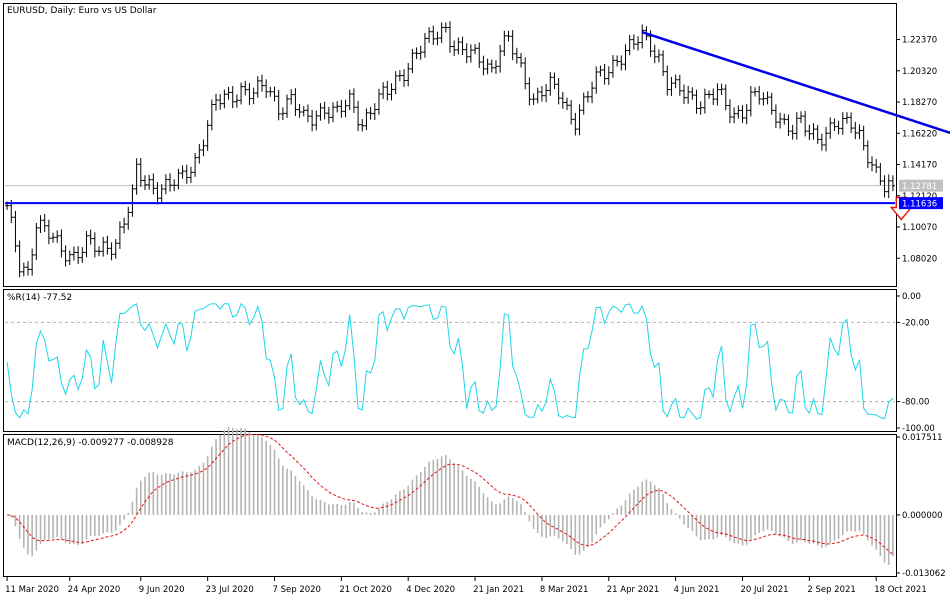  I want to click on wpr-tick-label: -100.00, so click(918, 429).